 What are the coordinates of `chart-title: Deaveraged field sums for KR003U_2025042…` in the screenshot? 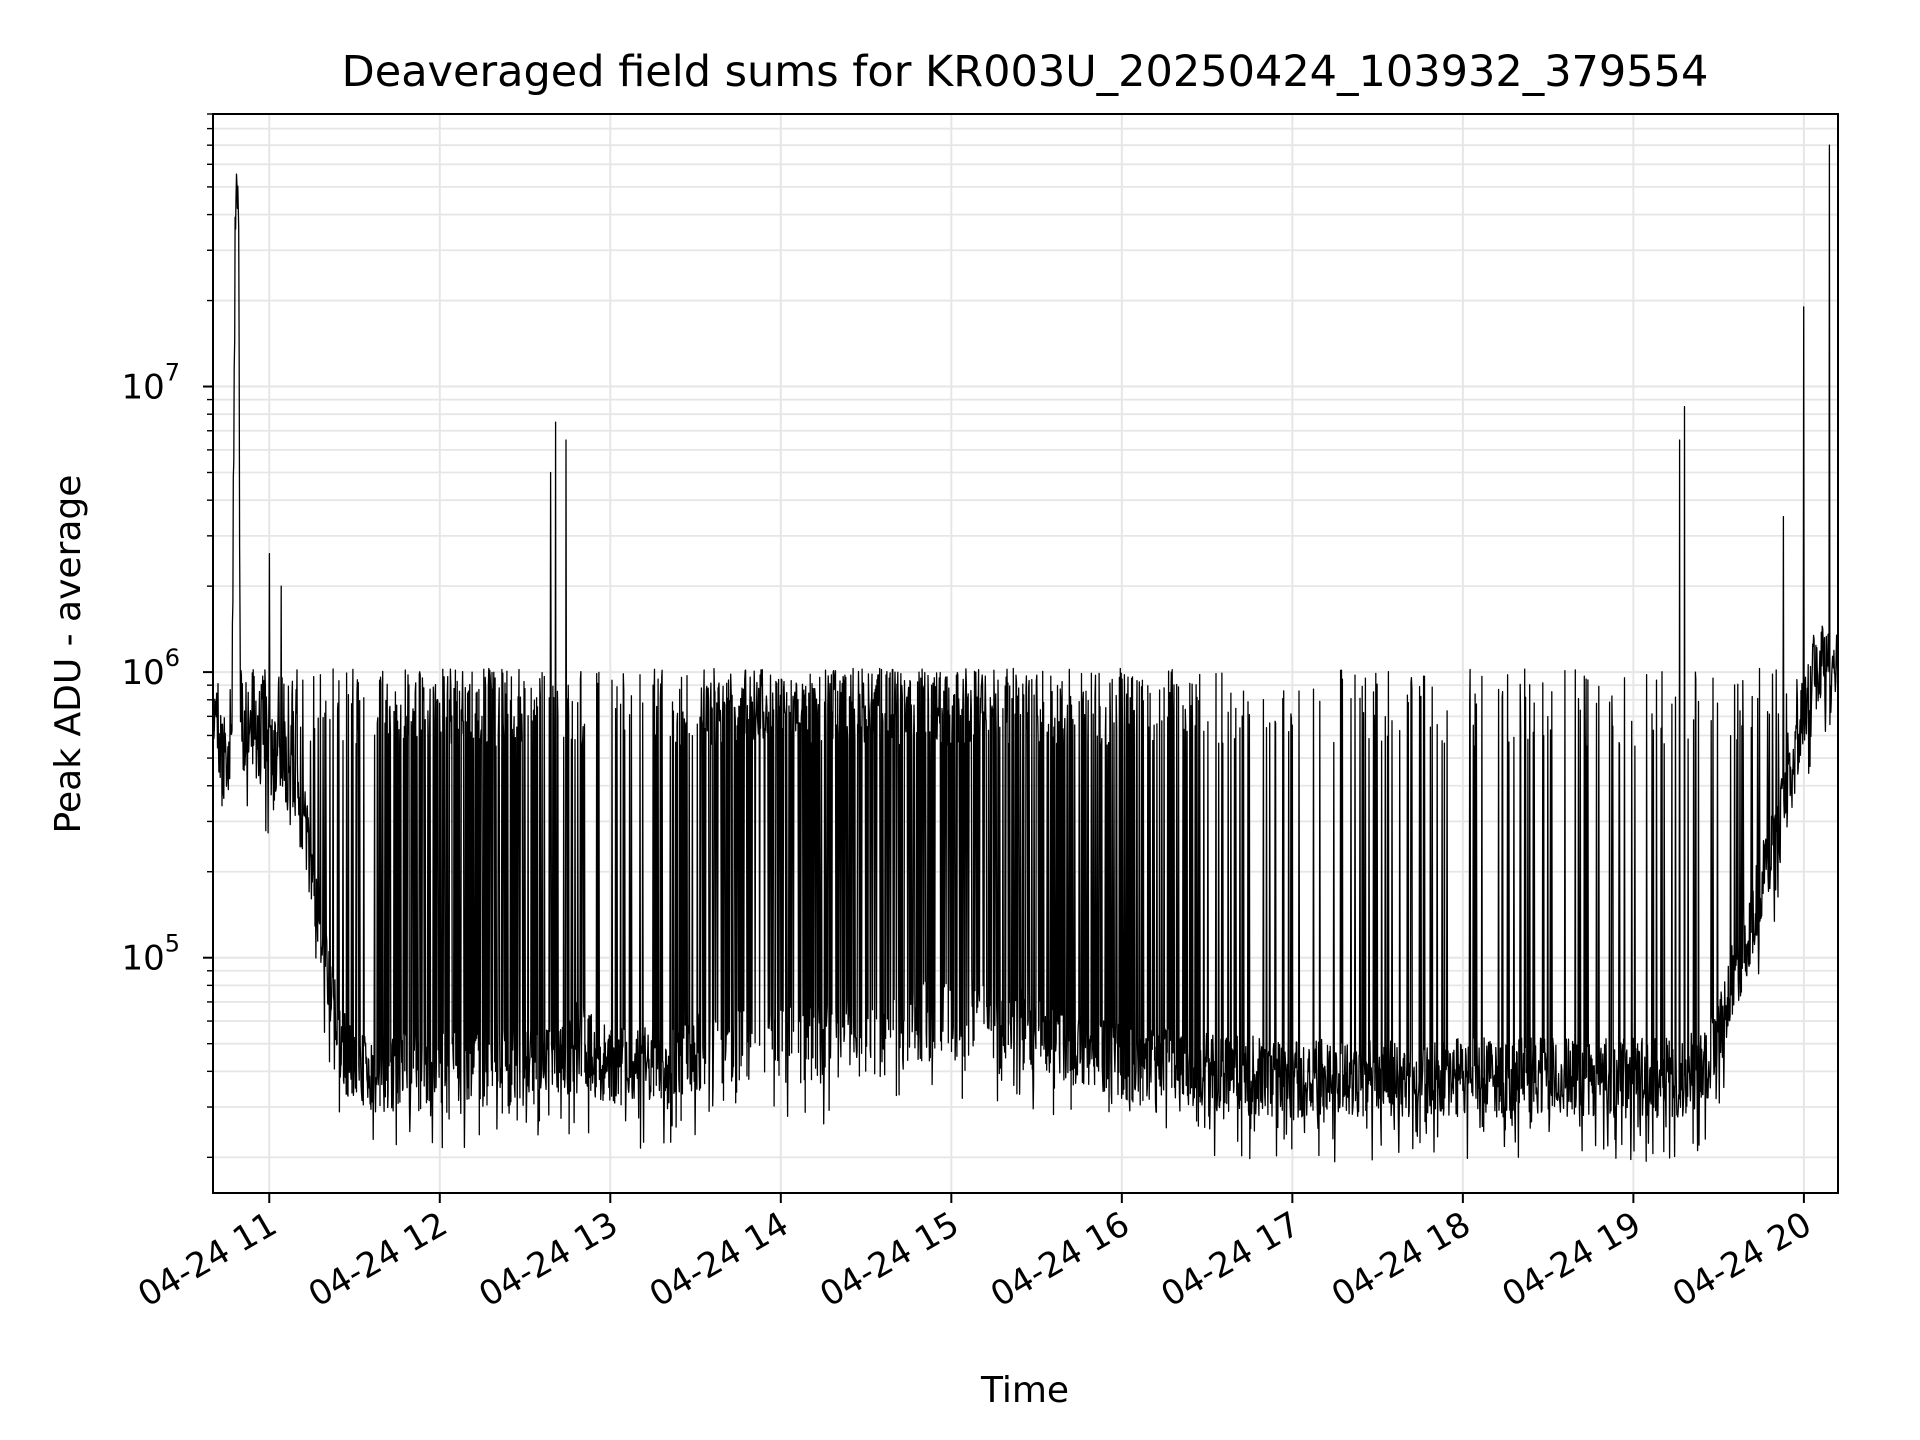 It's located at (1025, 72).